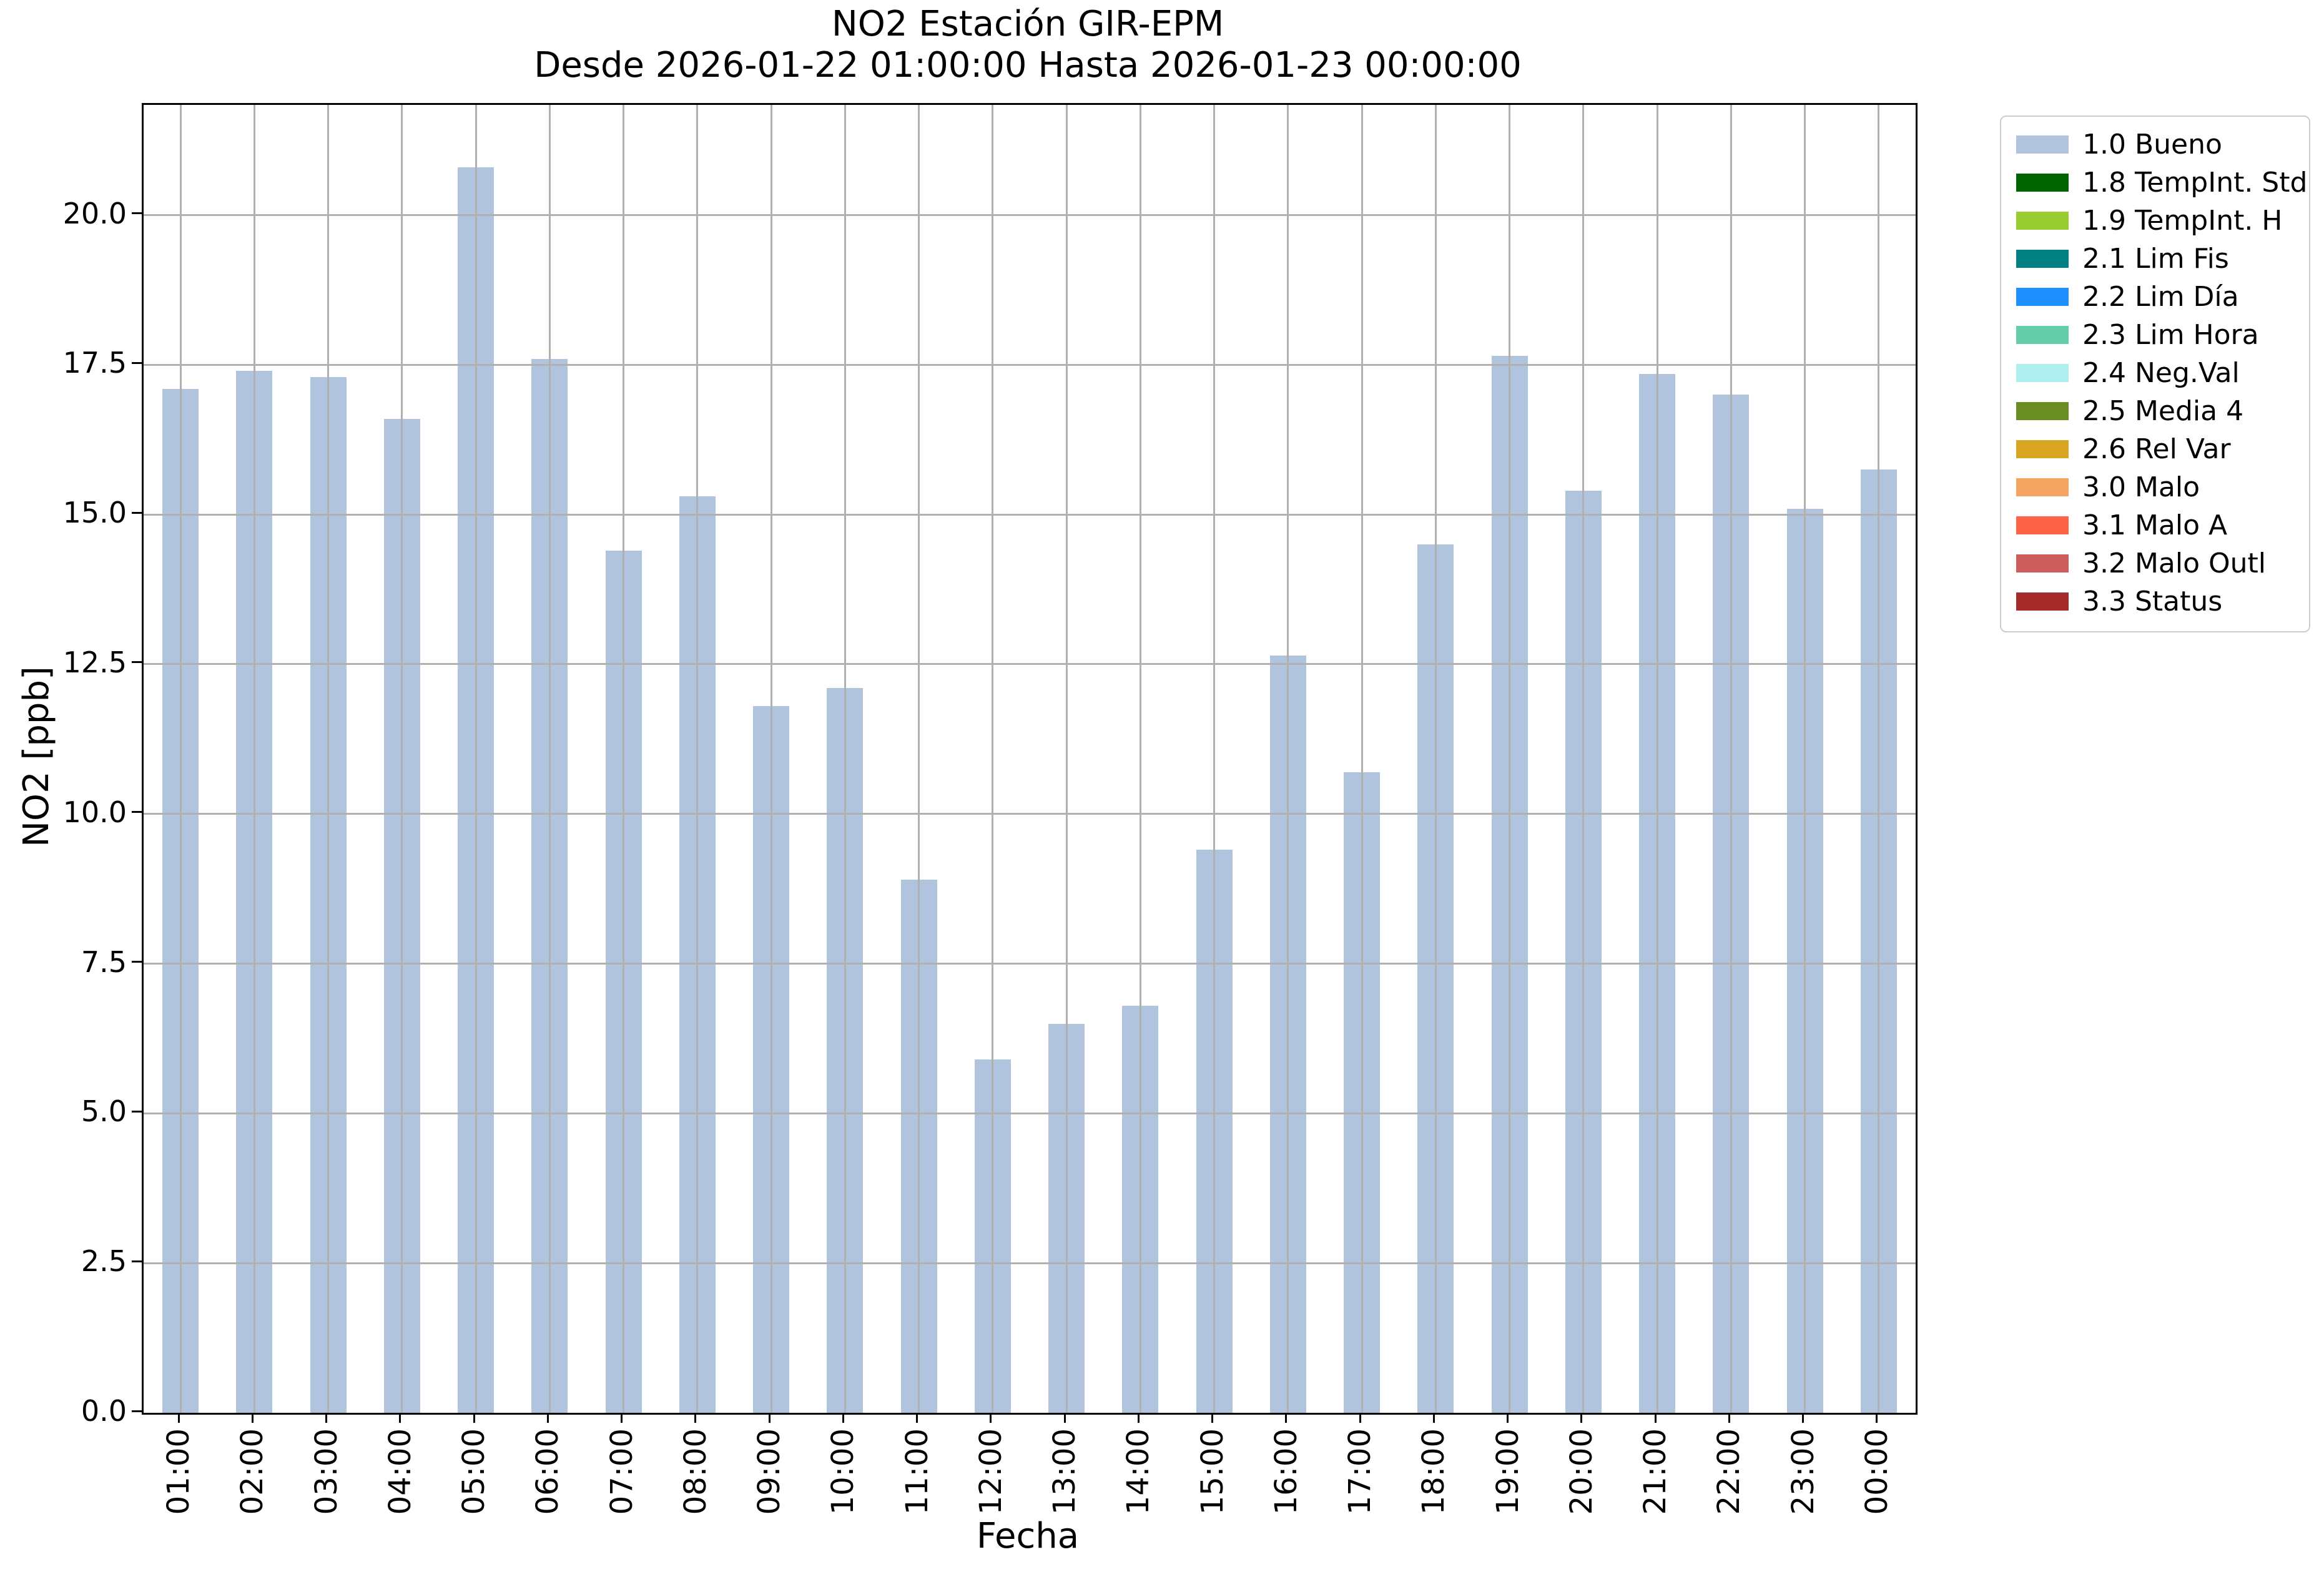  Describe the element at coordinates (2155, 487) in the screenshot. I see `legend-item: 3.0 Malo` at that location.